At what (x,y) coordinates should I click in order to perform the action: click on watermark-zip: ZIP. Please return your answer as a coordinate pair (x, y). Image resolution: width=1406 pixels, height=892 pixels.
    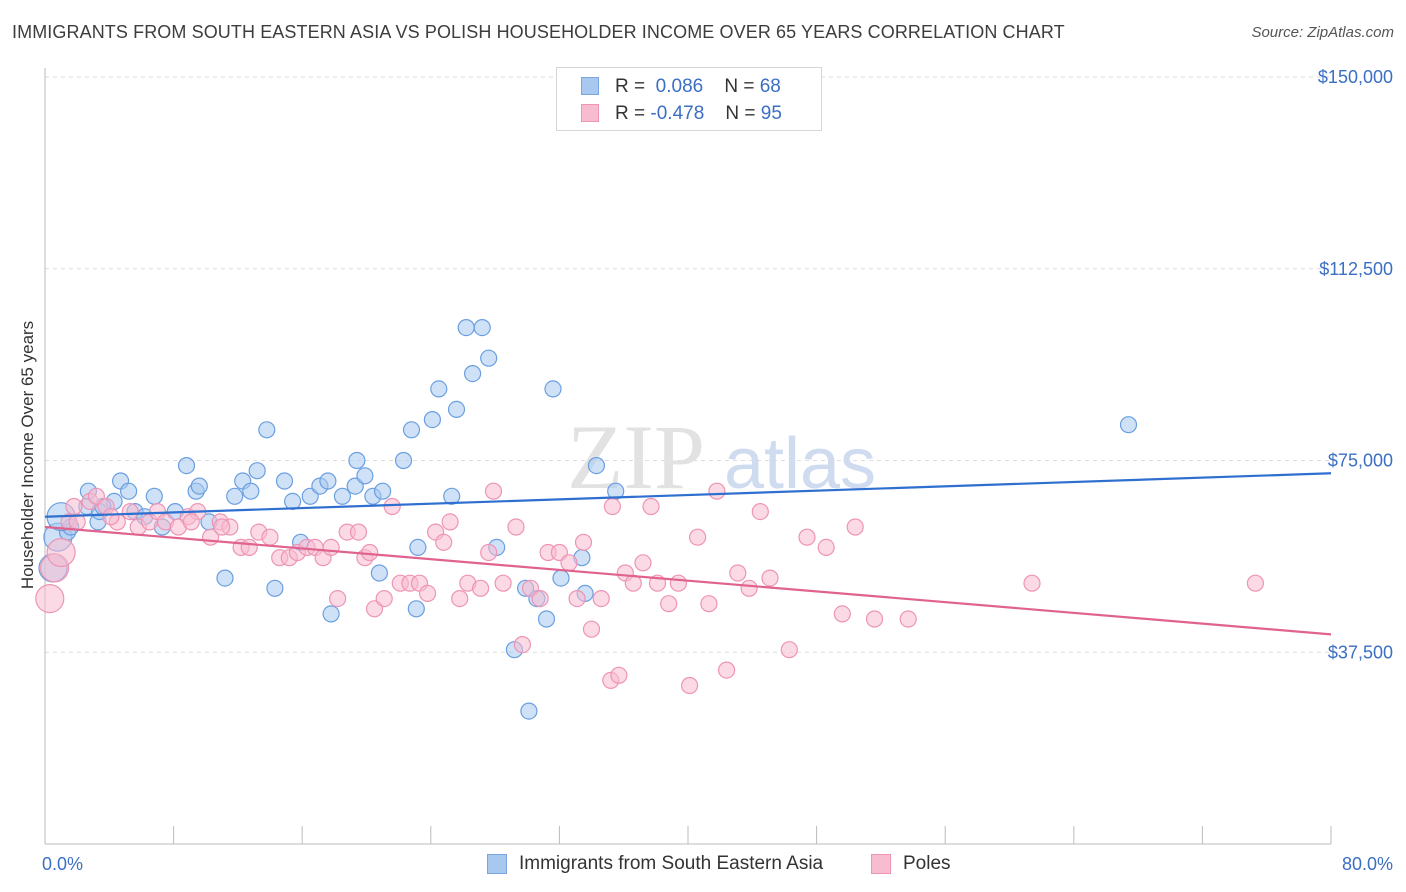
    Looking at the image, I should click on (636, 457).